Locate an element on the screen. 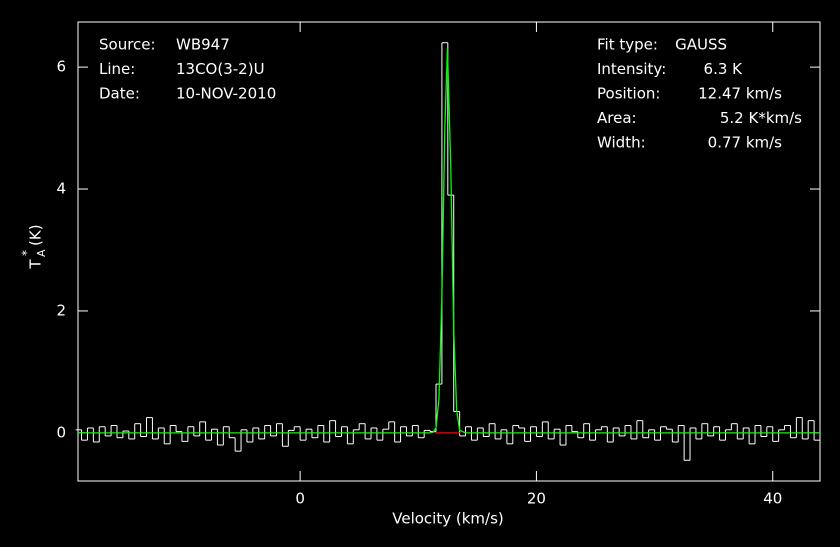  info-value: GAUSS is located at coordinates (701, 45).